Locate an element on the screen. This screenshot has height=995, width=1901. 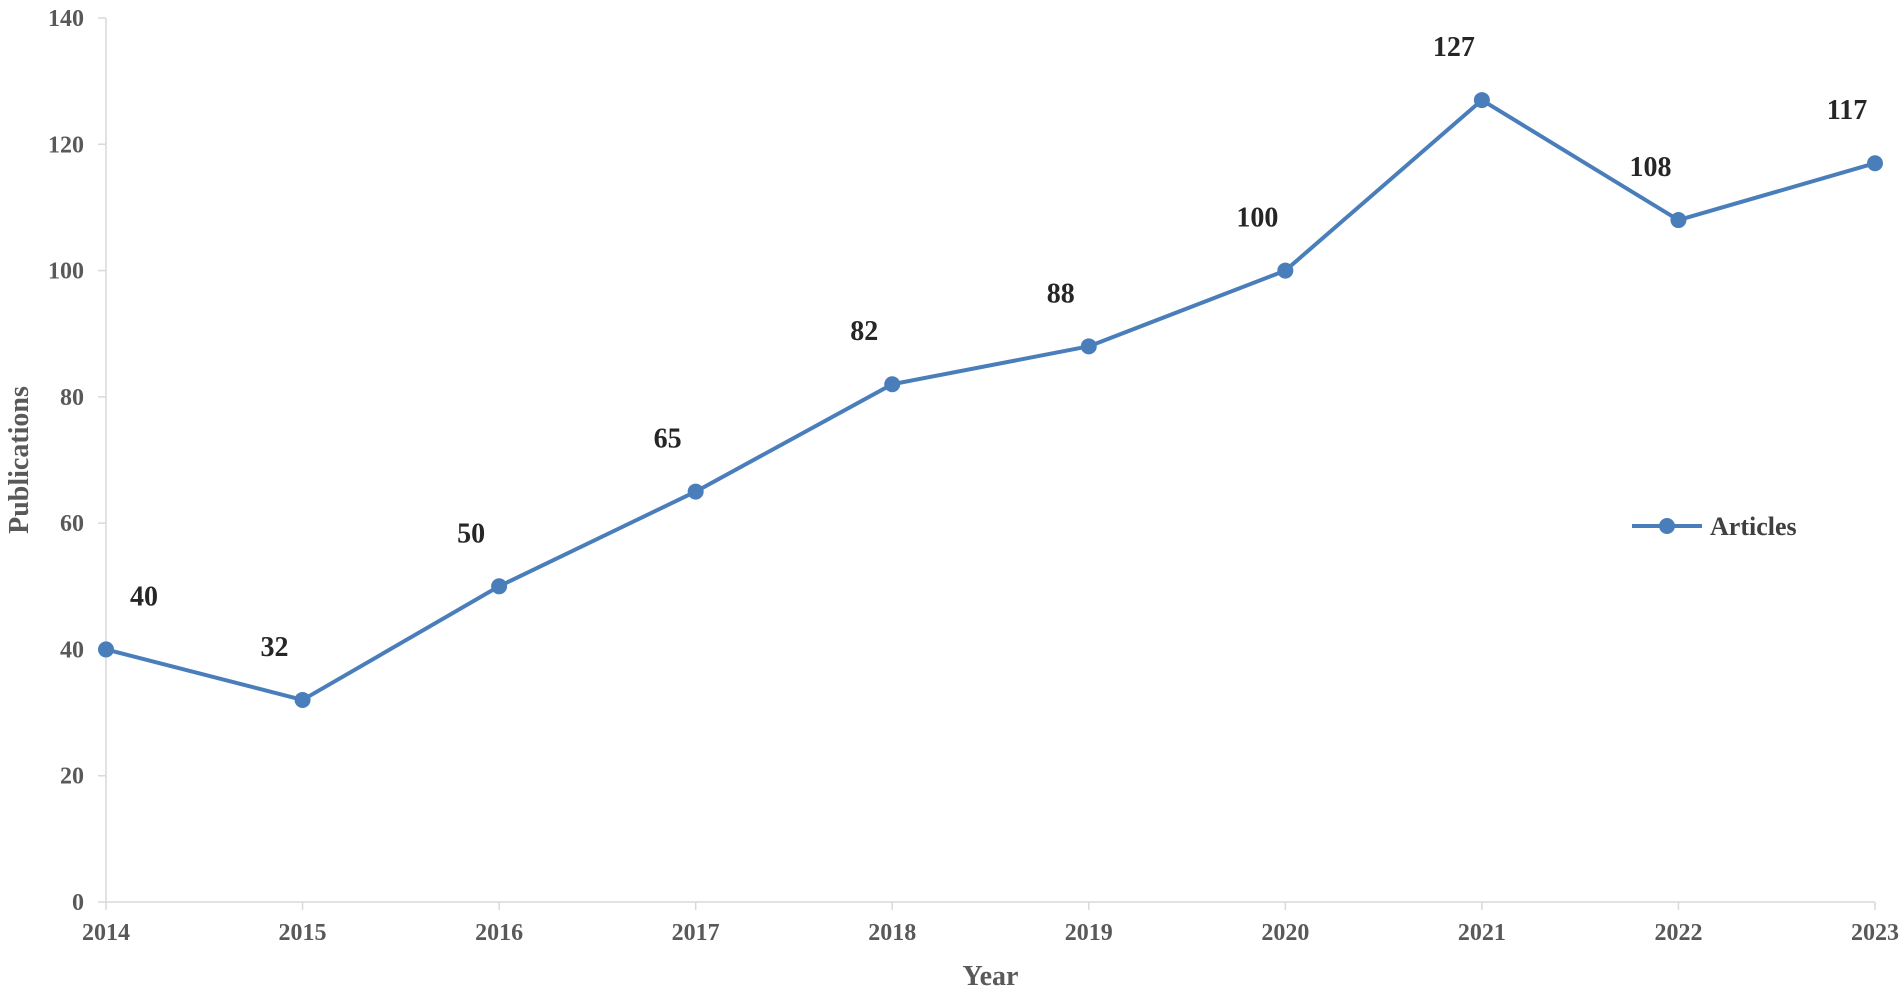
y-tick-label: 100 is located at coordinates (66, 272).